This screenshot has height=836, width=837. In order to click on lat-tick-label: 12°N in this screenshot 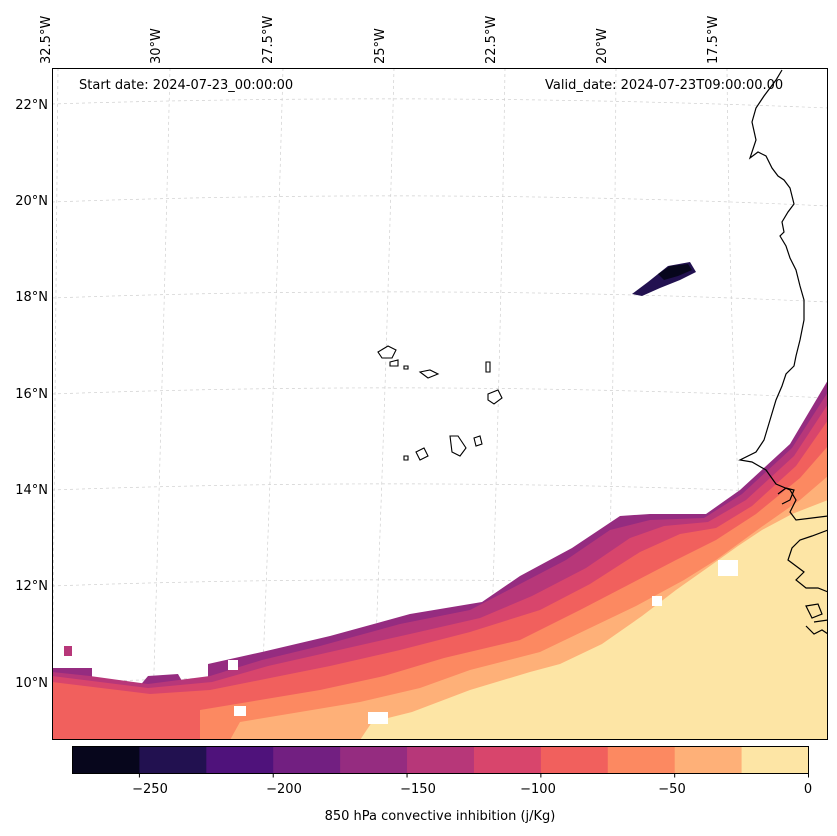, I will do `click(31, 586)`.